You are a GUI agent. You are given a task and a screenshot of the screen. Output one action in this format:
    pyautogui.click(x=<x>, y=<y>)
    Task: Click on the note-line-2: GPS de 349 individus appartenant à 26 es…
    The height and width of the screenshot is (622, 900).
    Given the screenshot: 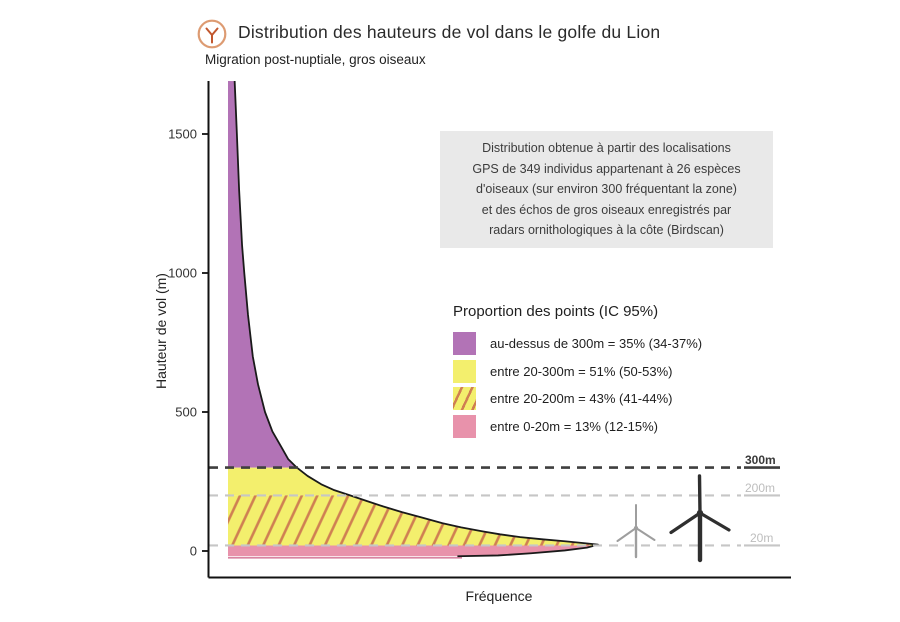 What is the action you would take?
    pyautogui.click(x=606, y=168)
    